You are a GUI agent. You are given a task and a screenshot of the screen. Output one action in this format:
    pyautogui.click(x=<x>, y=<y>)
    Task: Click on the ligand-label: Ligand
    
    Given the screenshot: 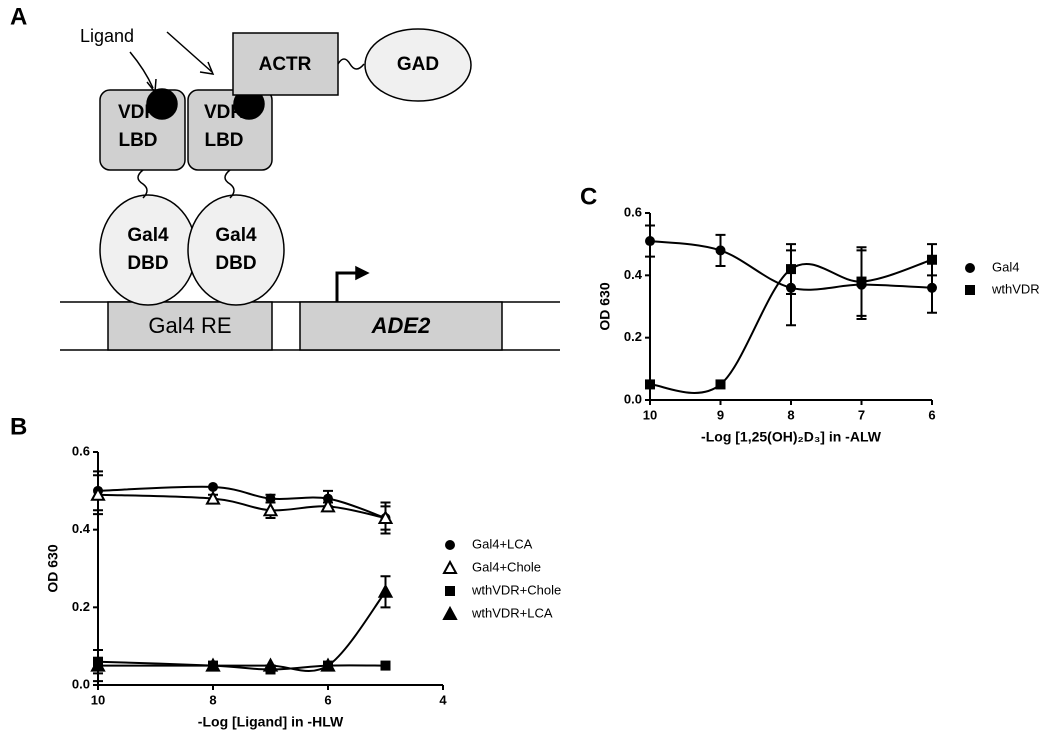 What is the action you would take?
    pyautogui.click(x=107, y=36)
    